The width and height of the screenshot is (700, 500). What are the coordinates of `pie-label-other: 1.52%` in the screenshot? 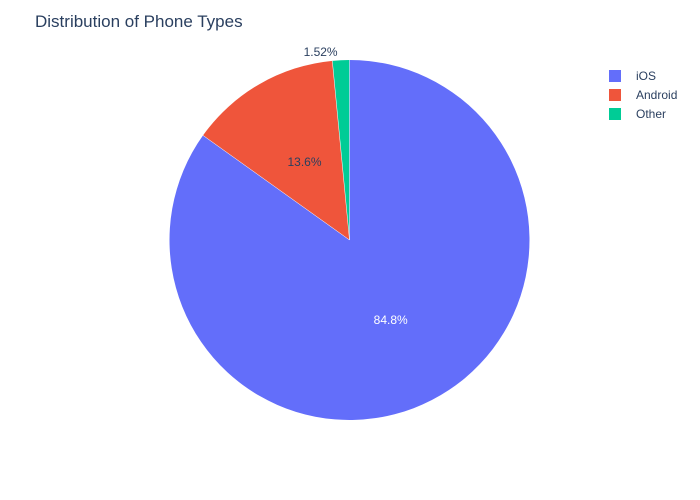 It's located at (321, 52).